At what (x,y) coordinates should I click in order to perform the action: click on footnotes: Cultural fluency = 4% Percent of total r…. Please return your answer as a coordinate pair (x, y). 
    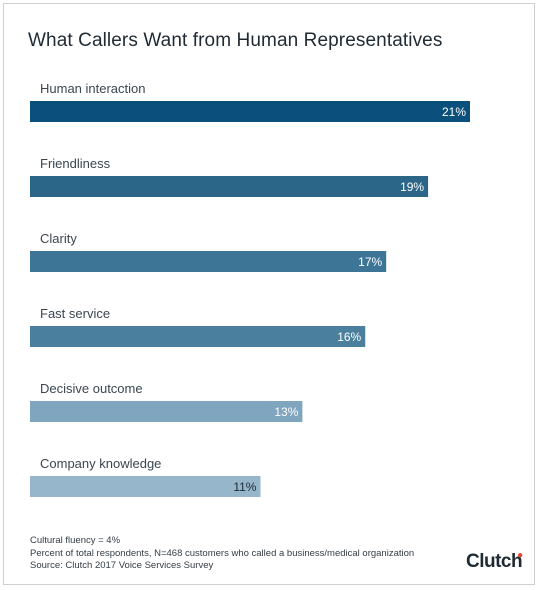
    Looking at the image, I should click on (222, 554).